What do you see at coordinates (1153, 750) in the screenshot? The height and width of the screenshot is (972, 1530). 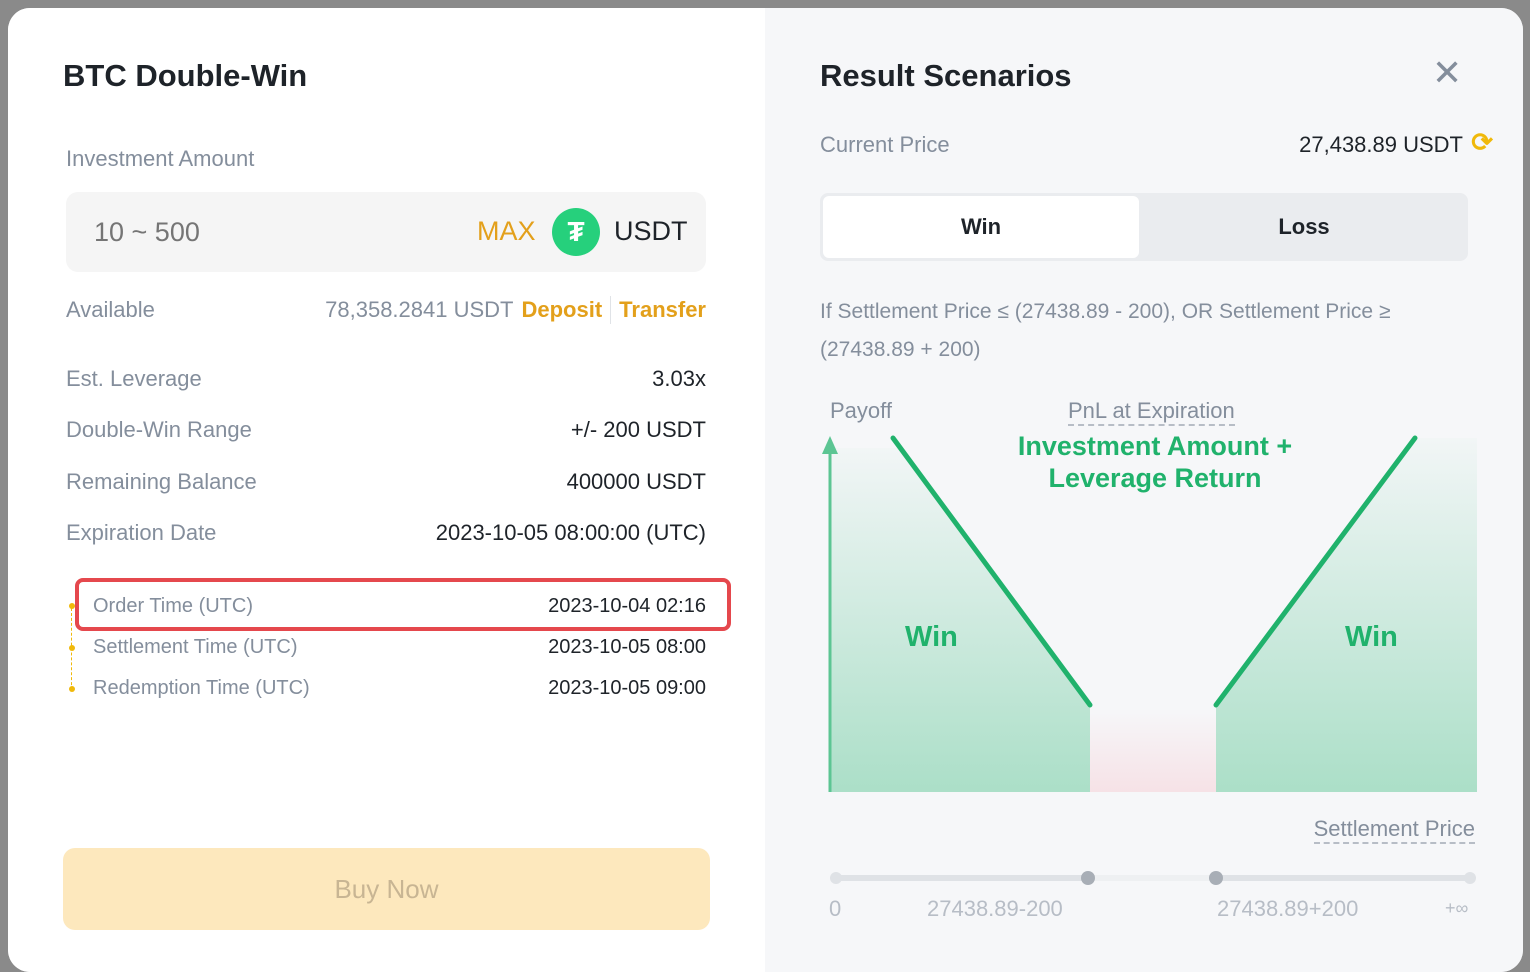 I see `loss-area` at bounding box center [1153, 750].